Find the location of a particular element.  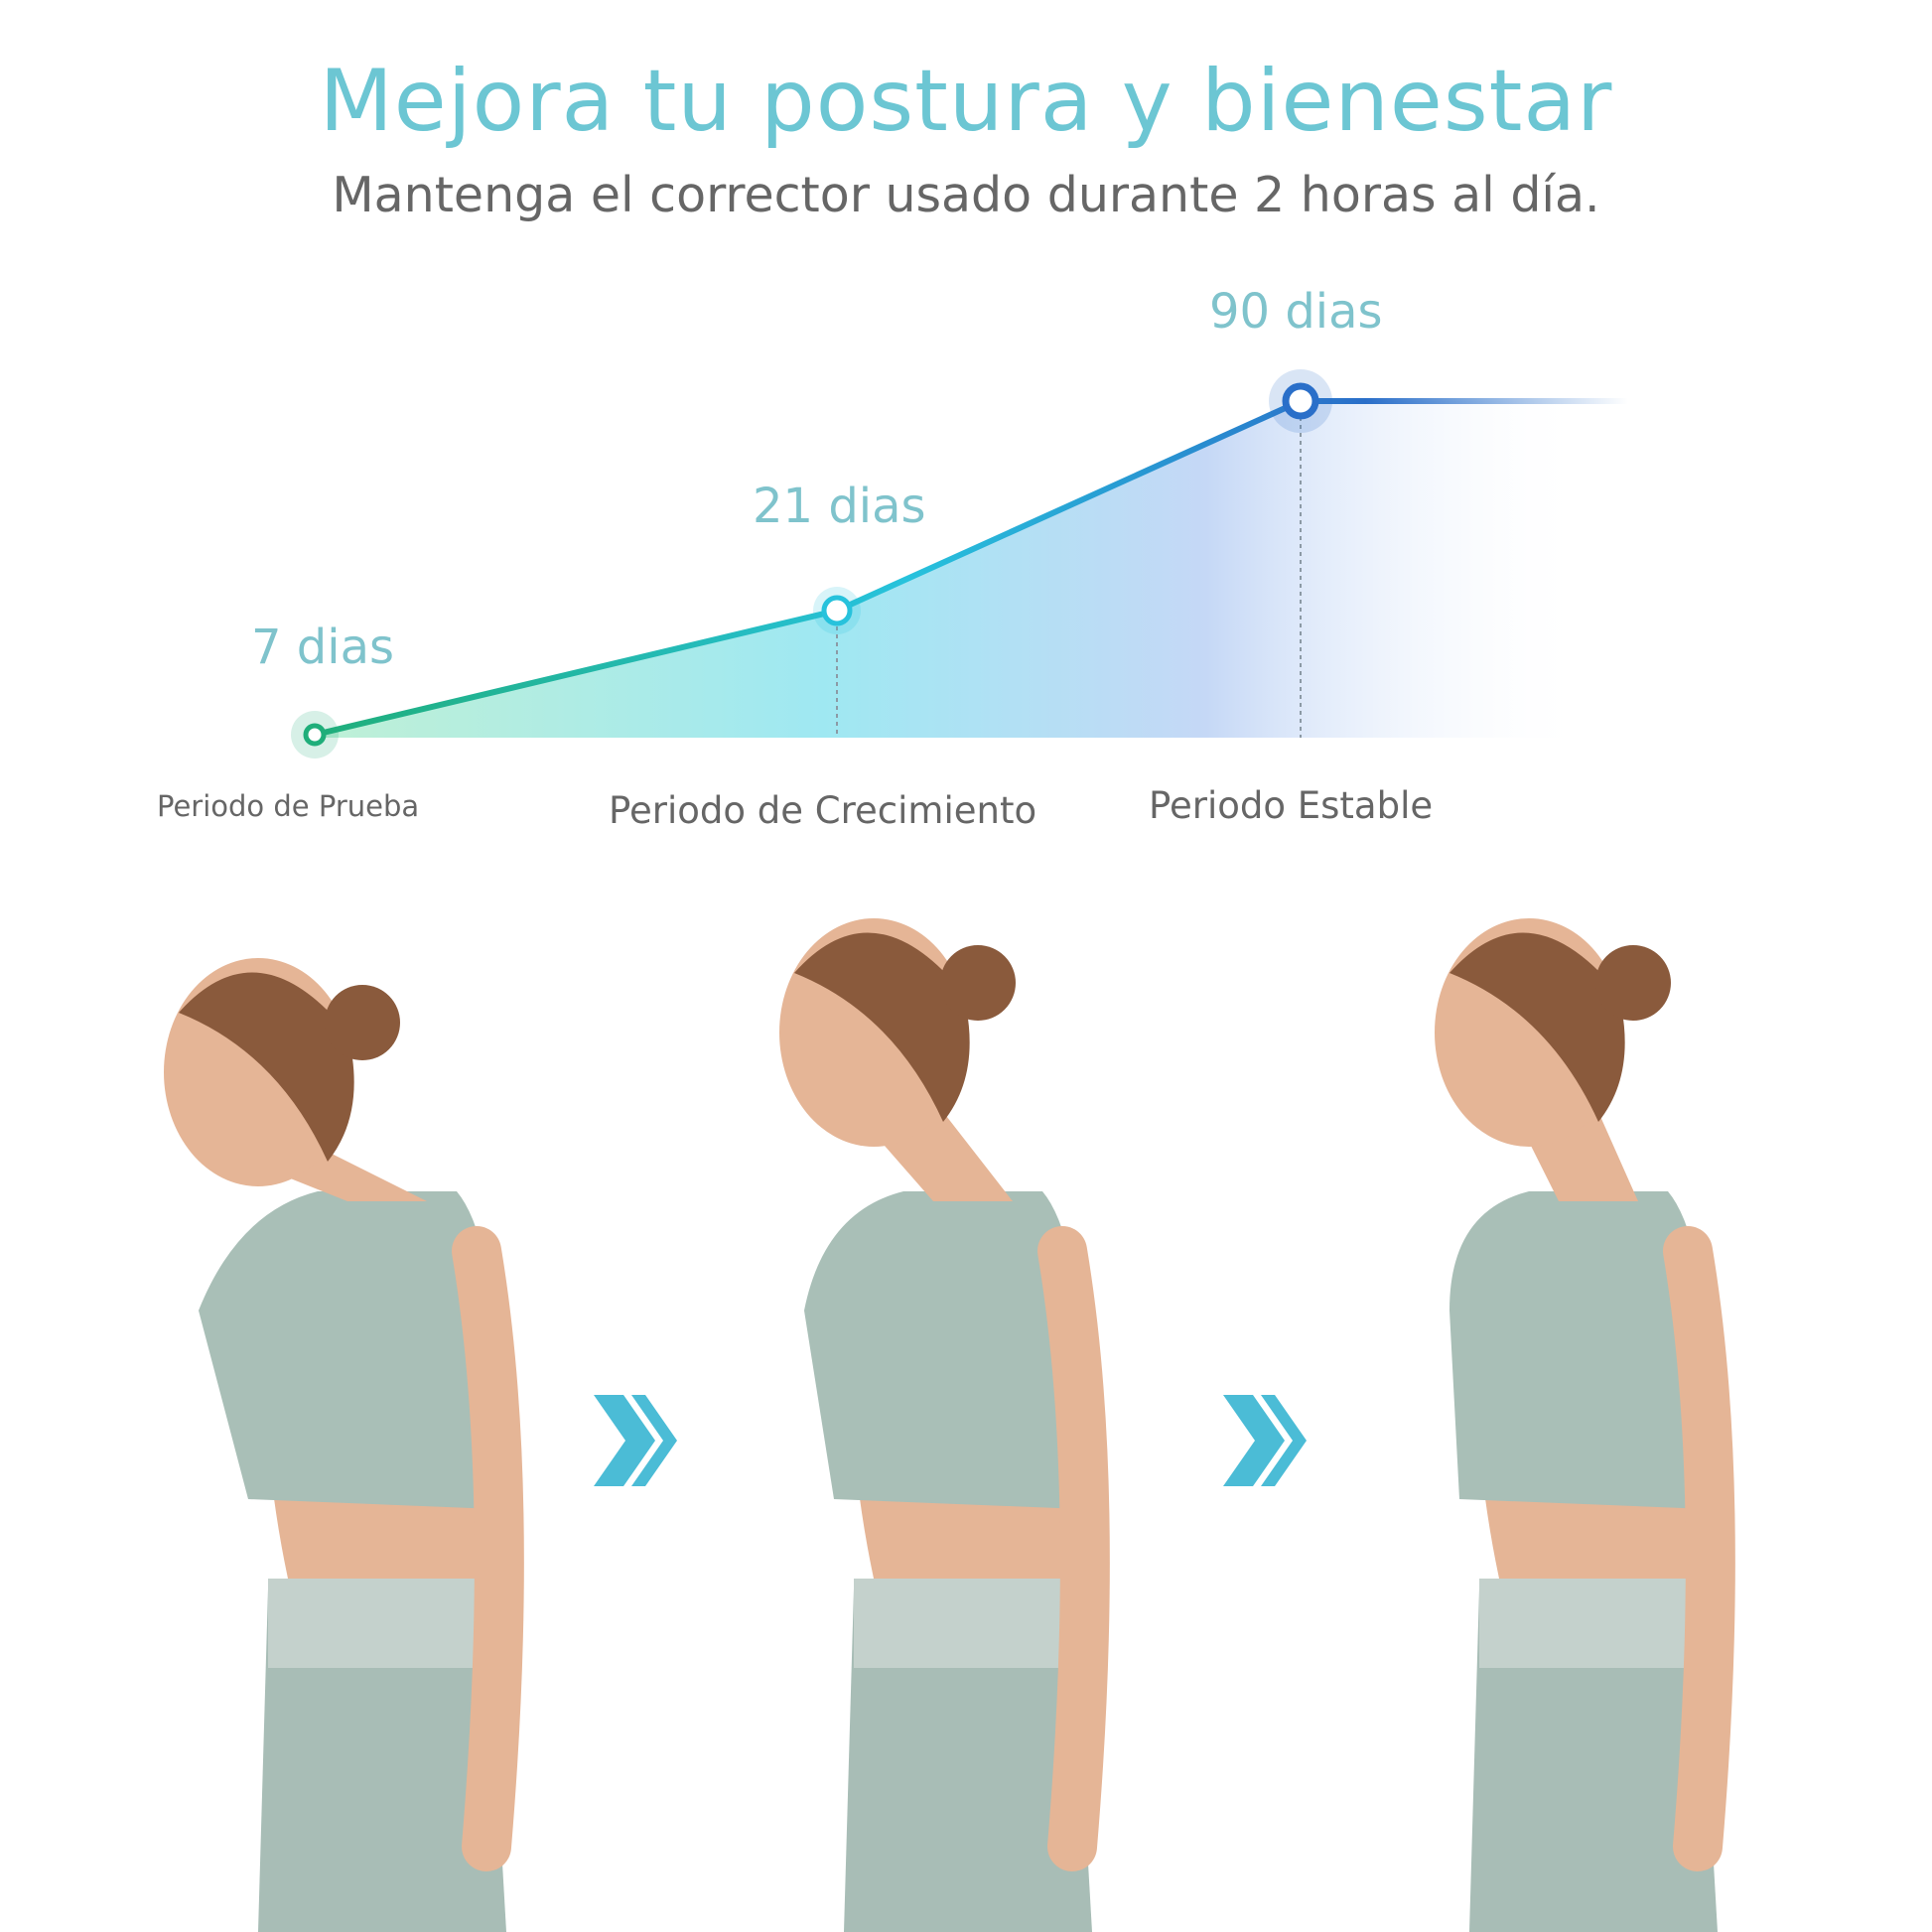

period-label-stable: Periodo Estable is located at coordinates (1292, 805).